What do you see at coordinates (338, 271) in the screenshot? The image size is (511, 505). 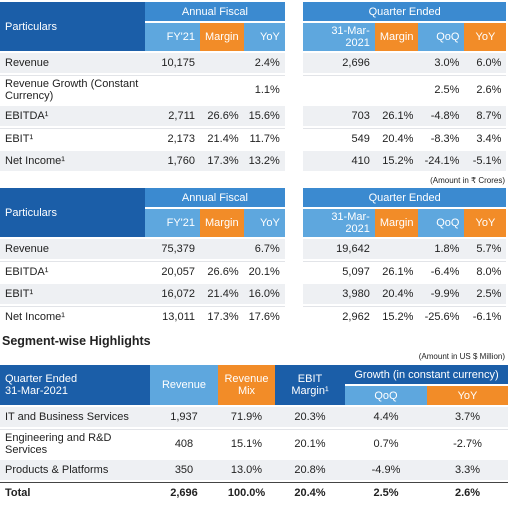 I see `cell: 5,097` at bounding box center [338, 271].